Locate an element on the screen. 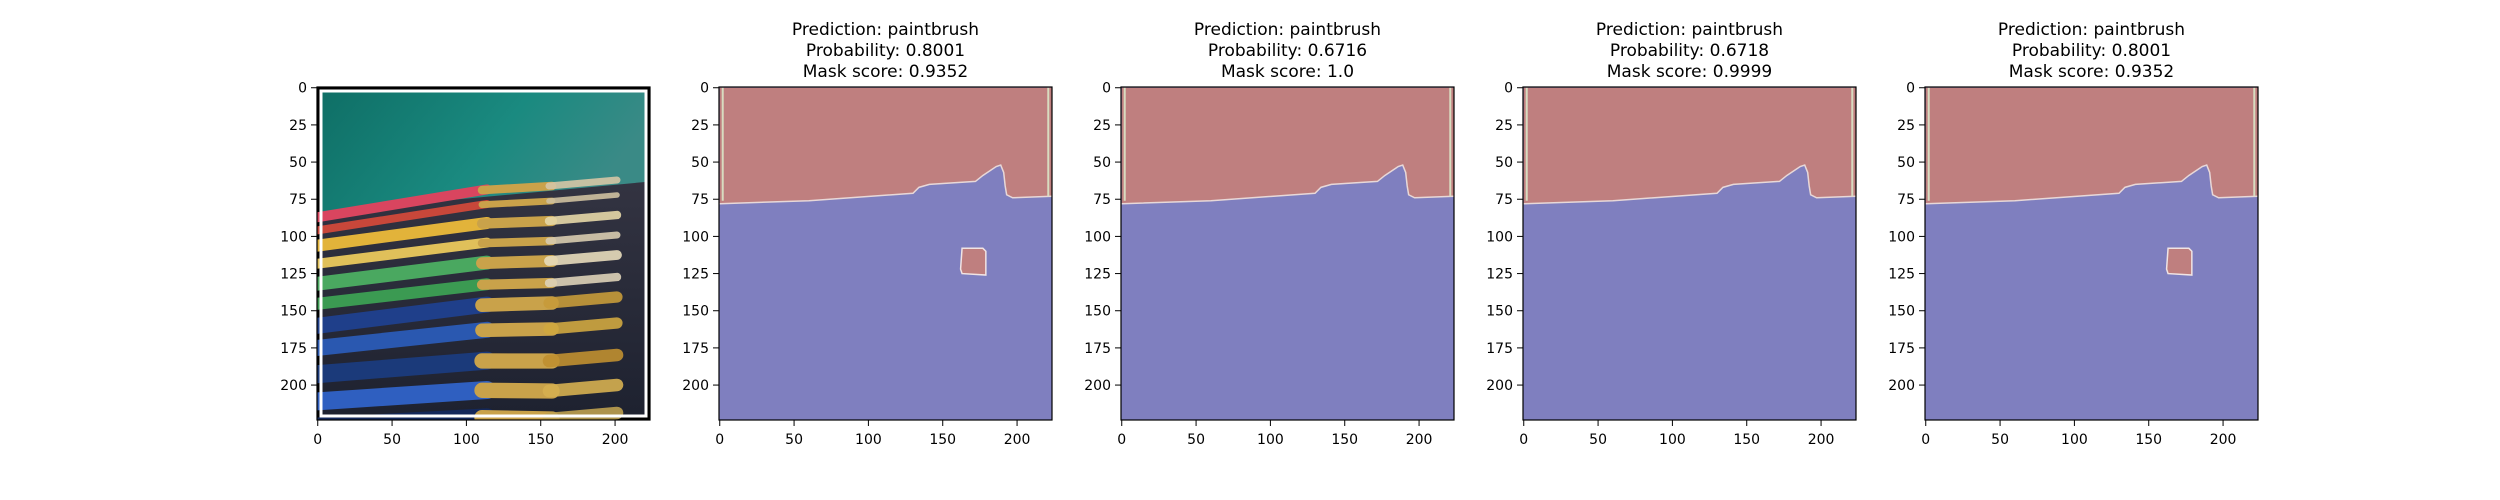 This screenshot has width=2500, height=500. panel-title-line-3: Mask score: 1.0 is located at coordinates (1287, 72).